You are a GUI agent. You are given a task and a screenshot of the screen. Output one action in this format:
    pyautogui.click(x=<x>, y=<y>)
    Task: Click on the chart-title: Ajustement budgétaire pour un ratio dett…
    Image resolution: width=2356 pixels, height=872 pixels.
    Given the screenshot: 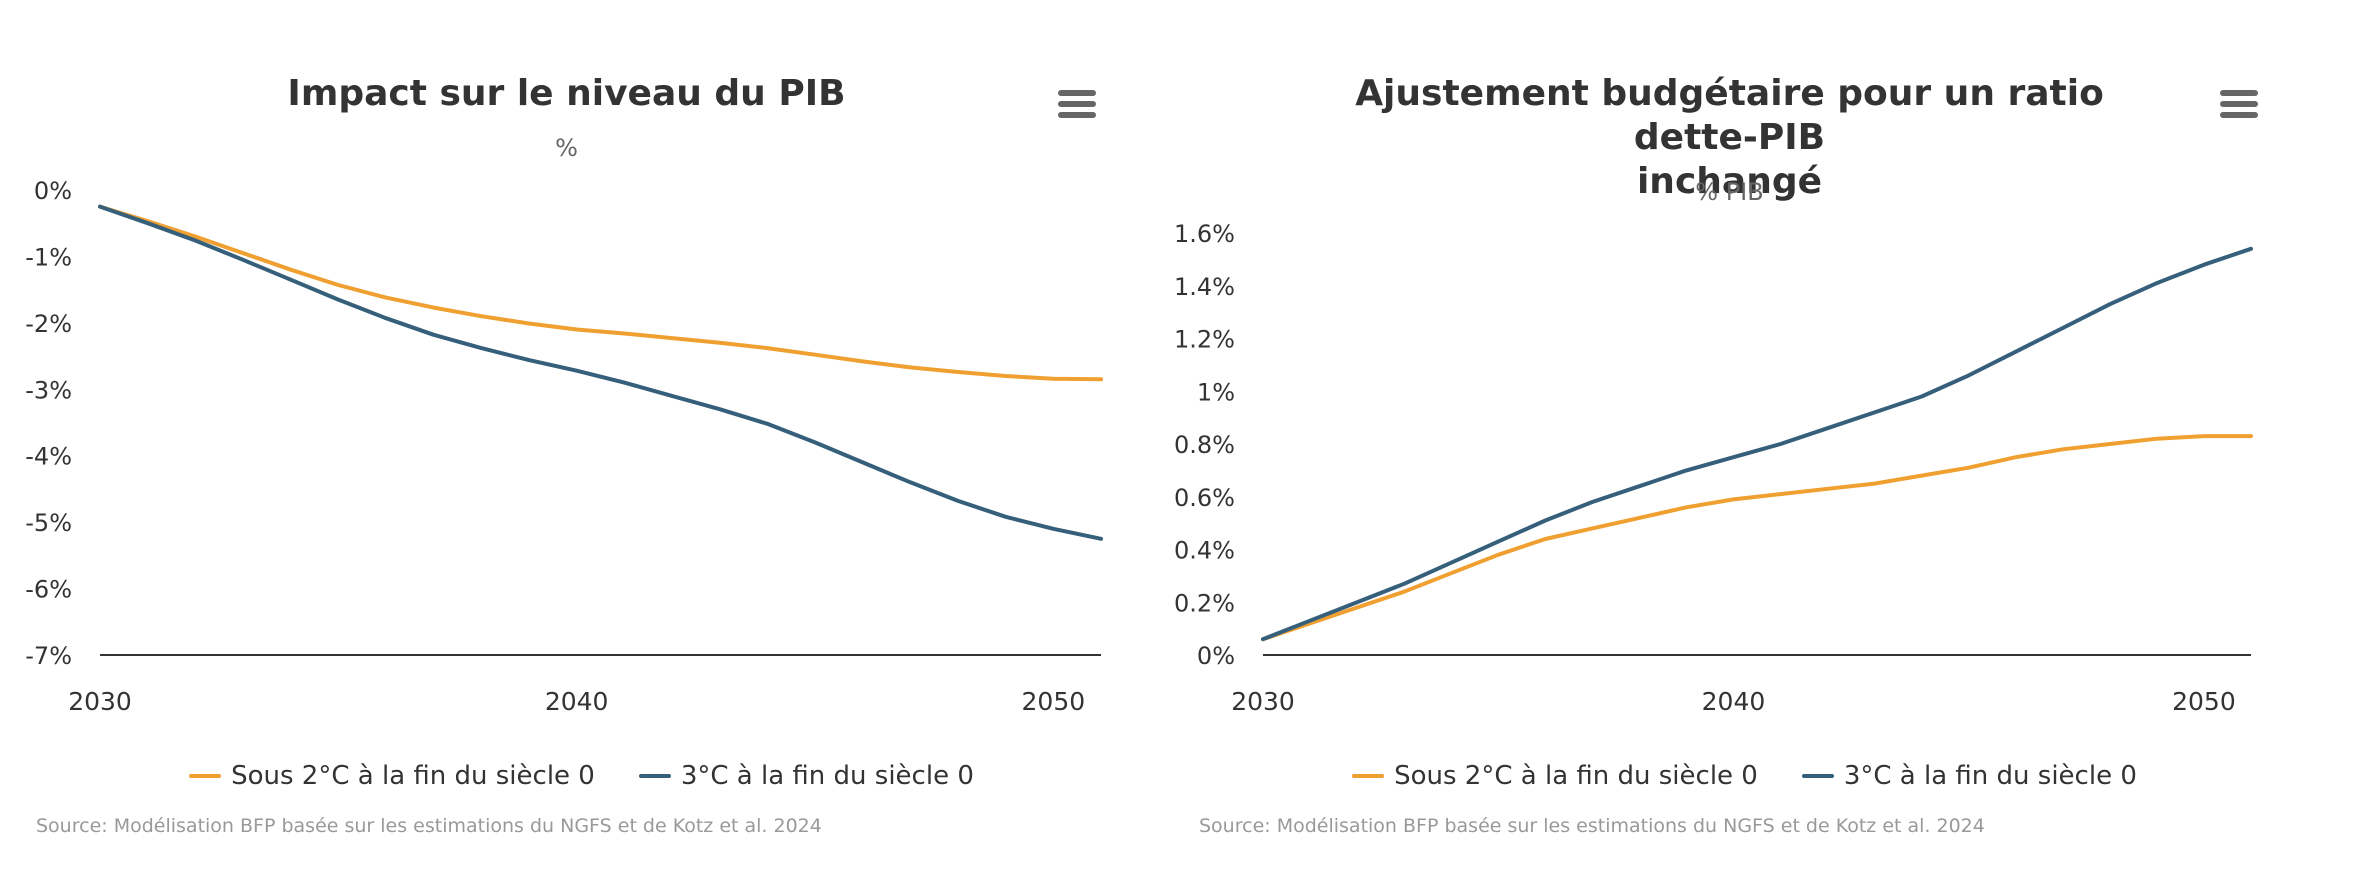 What is the action you would take?
    pyautogui.click(x=1729, y=138)
    